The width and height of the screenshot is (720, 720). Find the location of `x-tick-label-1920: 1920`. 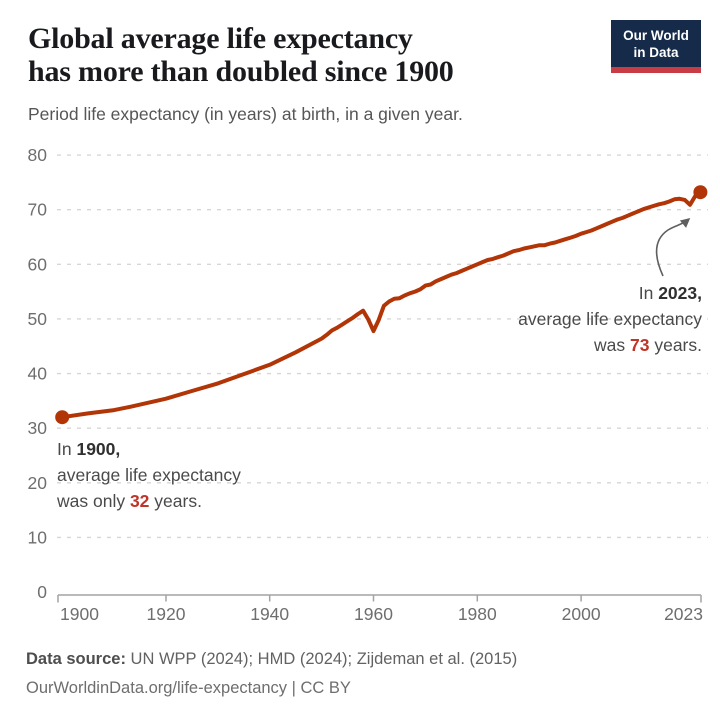

x-tick-label-1920: 1920 is located at coordinates (166, 614).